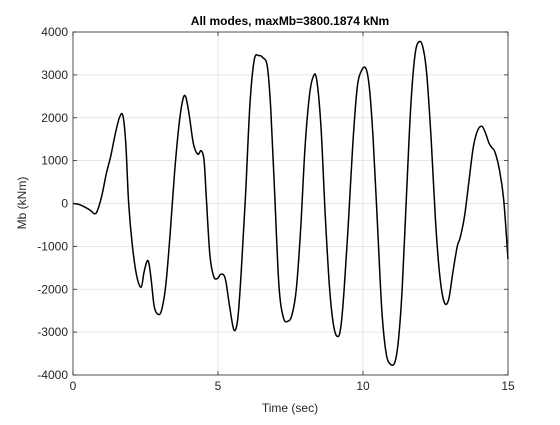 This screenshot has height=425, width=560. I want to click on chart-title: All modes, maxMb=3800.1874 kNm, so click(290, 21).